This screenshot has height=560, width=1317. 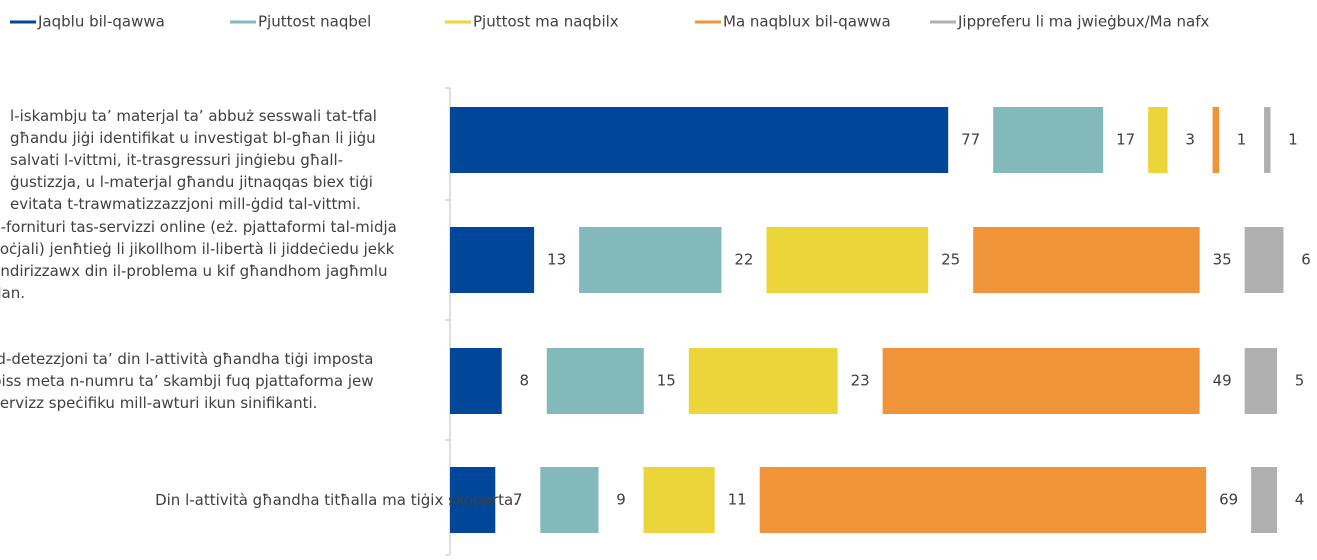 What do you see at coordinates (518, 500) in the screenshot?
I see `value-label: 7` at bounding box center [518, 500].